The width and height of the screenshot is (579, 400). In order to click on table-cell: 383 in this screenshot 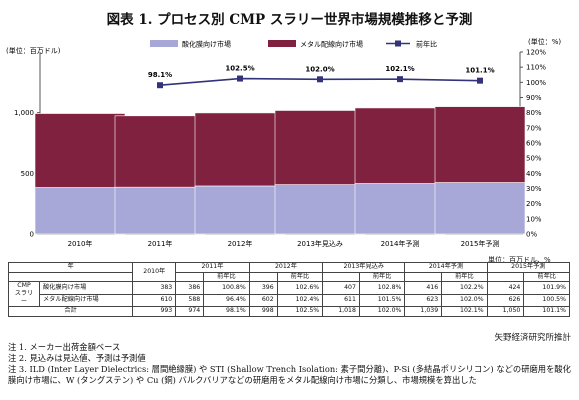, I will do `click(154, 288)`.